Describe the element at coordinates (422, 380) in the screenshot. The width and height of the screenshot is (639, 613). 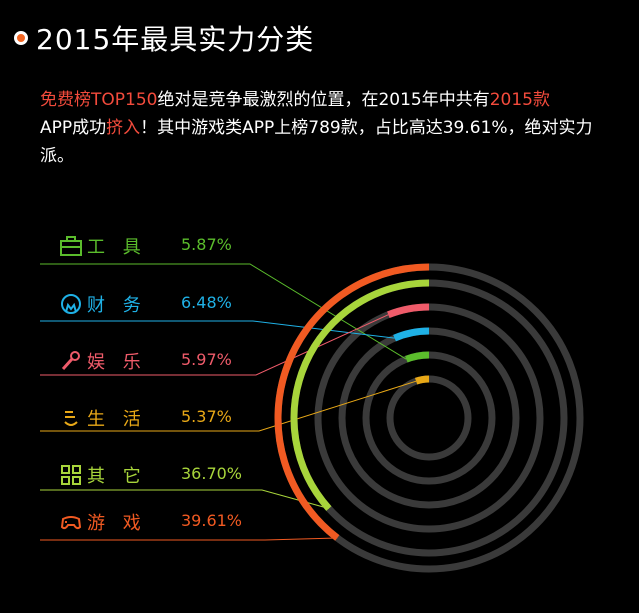
I see `ring-arc-life` at that location.